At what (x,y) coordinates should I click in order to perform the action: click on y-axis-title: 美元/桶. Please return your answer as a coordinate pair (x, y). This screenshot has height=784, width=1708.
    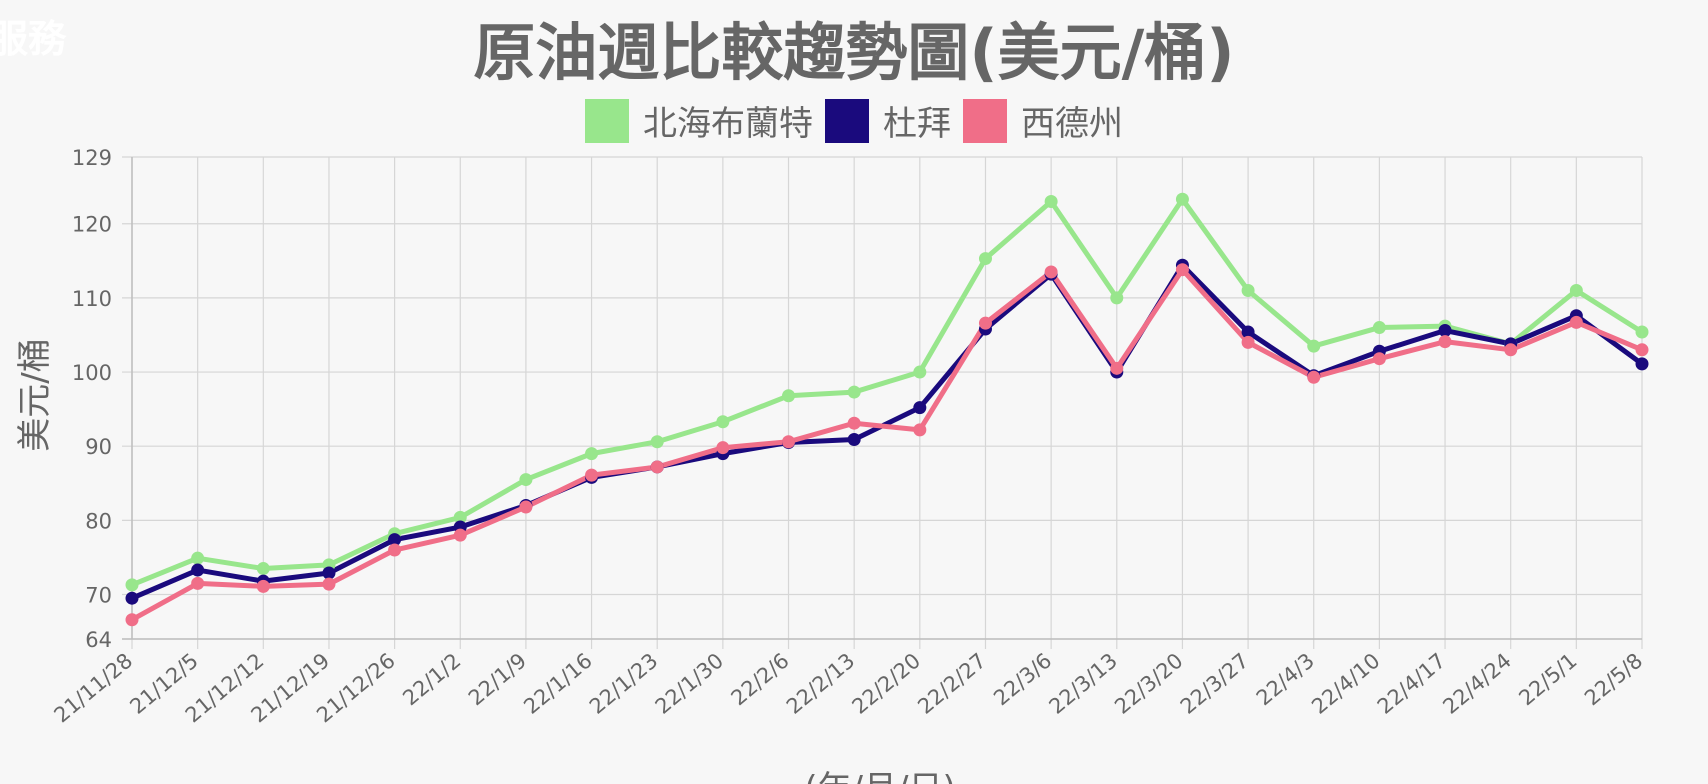
    Looking at the image, I should click on (35, 394).